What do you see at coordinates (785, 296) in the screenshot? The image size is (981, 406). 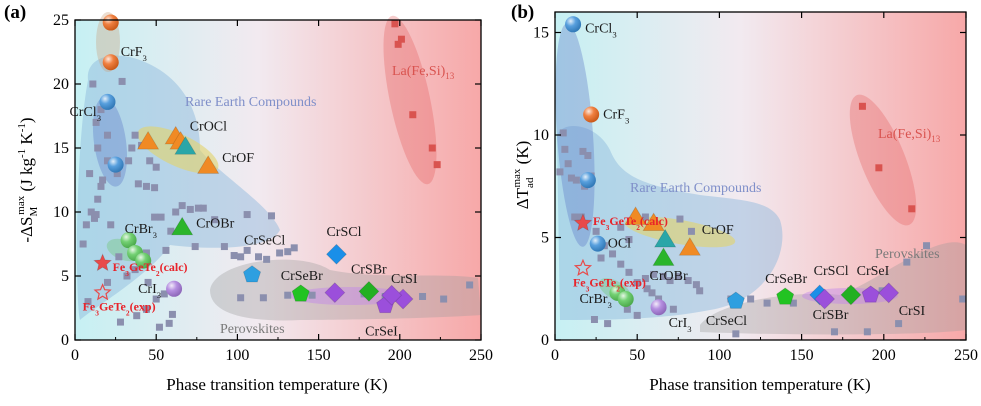 I see `marker-crsebr` at bounding box center [785, 296].